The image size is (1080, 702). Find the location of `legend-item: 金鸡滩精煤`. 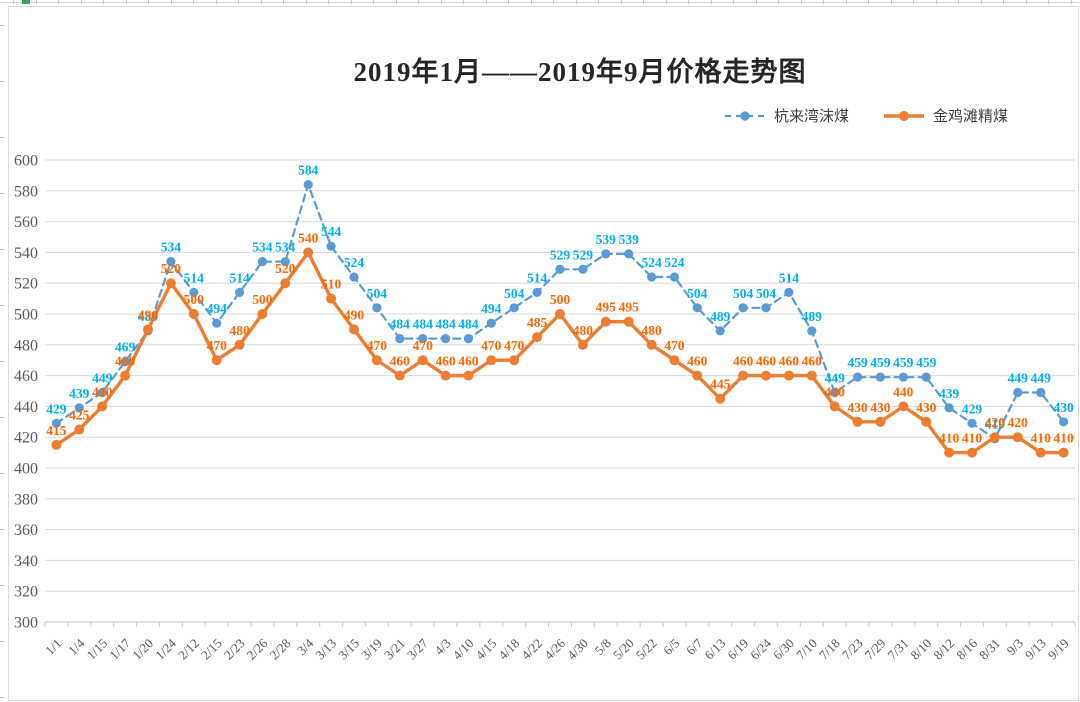

legend-item: 金鸡滩精煤 is located at coordinates (944, 115).